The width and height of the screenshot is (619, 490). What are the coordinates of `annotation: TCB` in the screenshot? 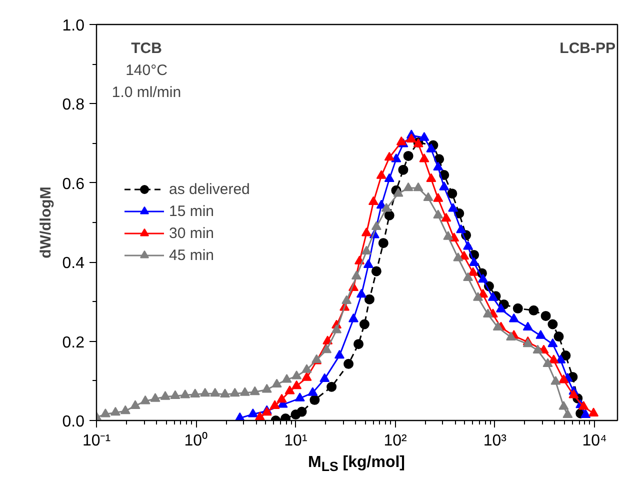 It's located at (146, 48).